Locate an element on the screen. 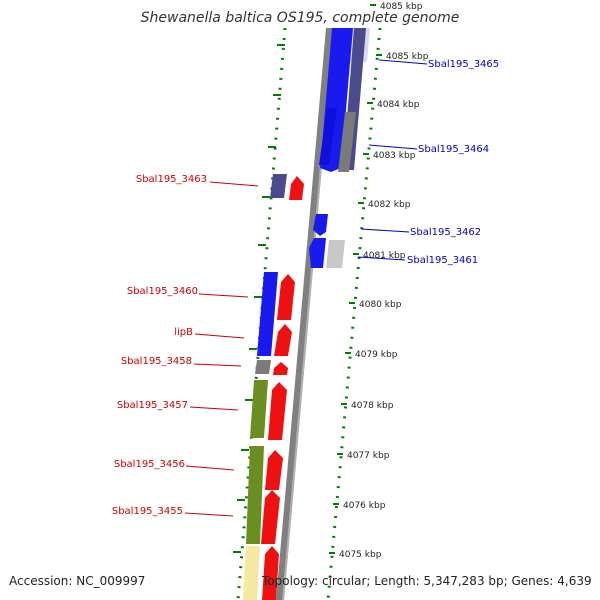  axis-tick-label: 4082 kbp is located at coordinates (389, 205).